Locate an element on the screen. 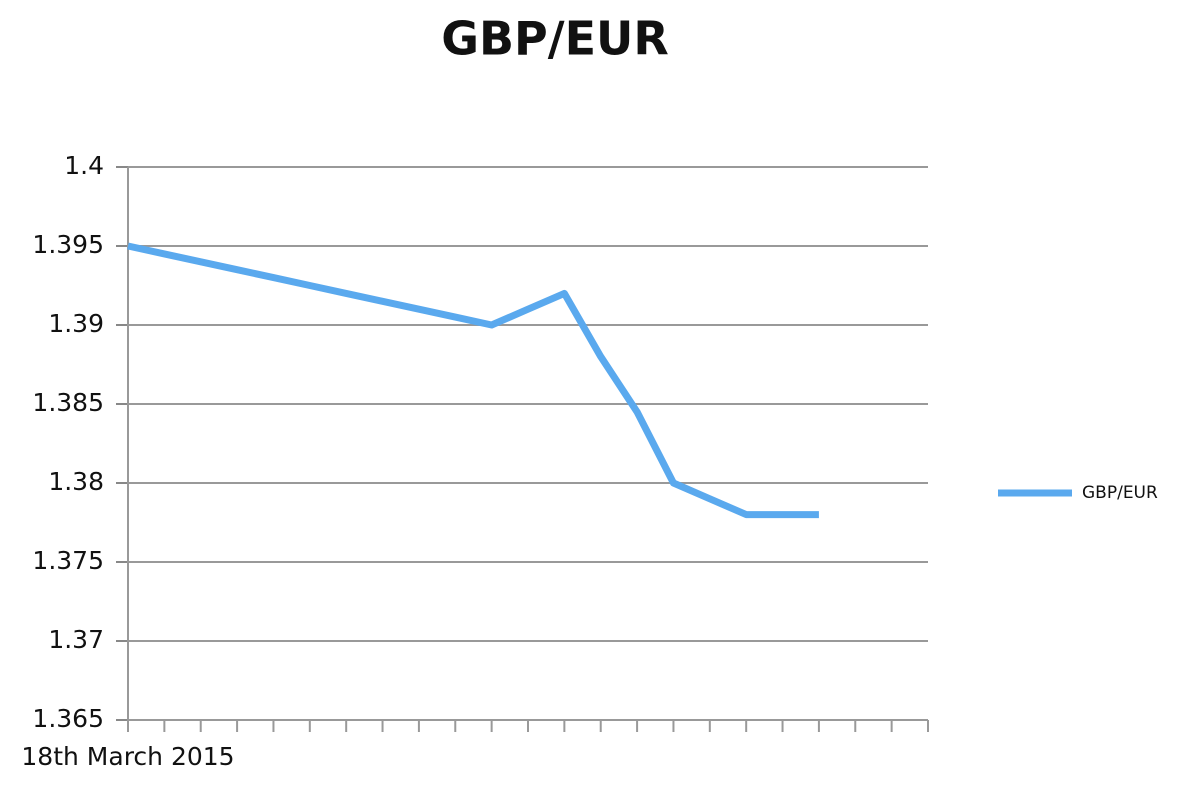 This screenshot has height=808, width=1181. y-tick-label: 1.39 is located at coordinates (76, 323).